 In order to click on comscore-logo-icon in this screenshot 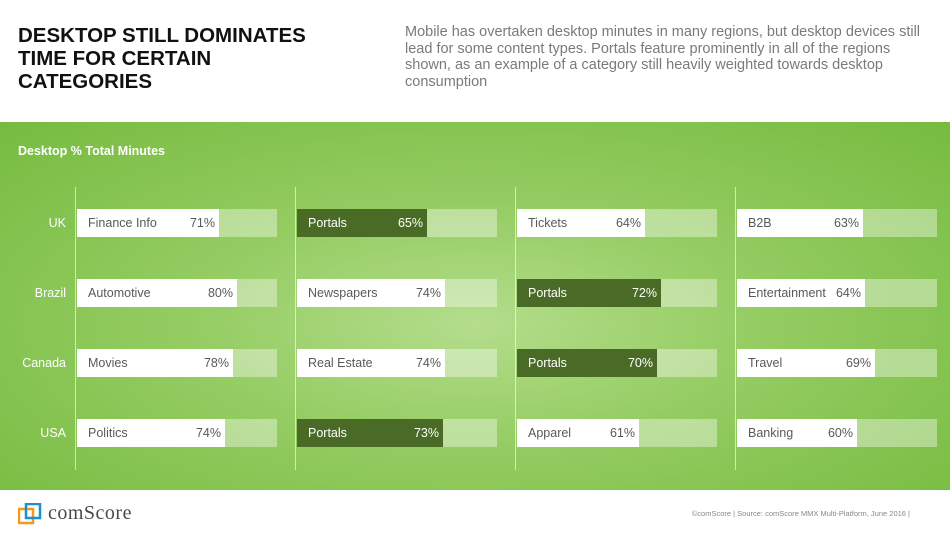, I will do `click(30, 513)`.